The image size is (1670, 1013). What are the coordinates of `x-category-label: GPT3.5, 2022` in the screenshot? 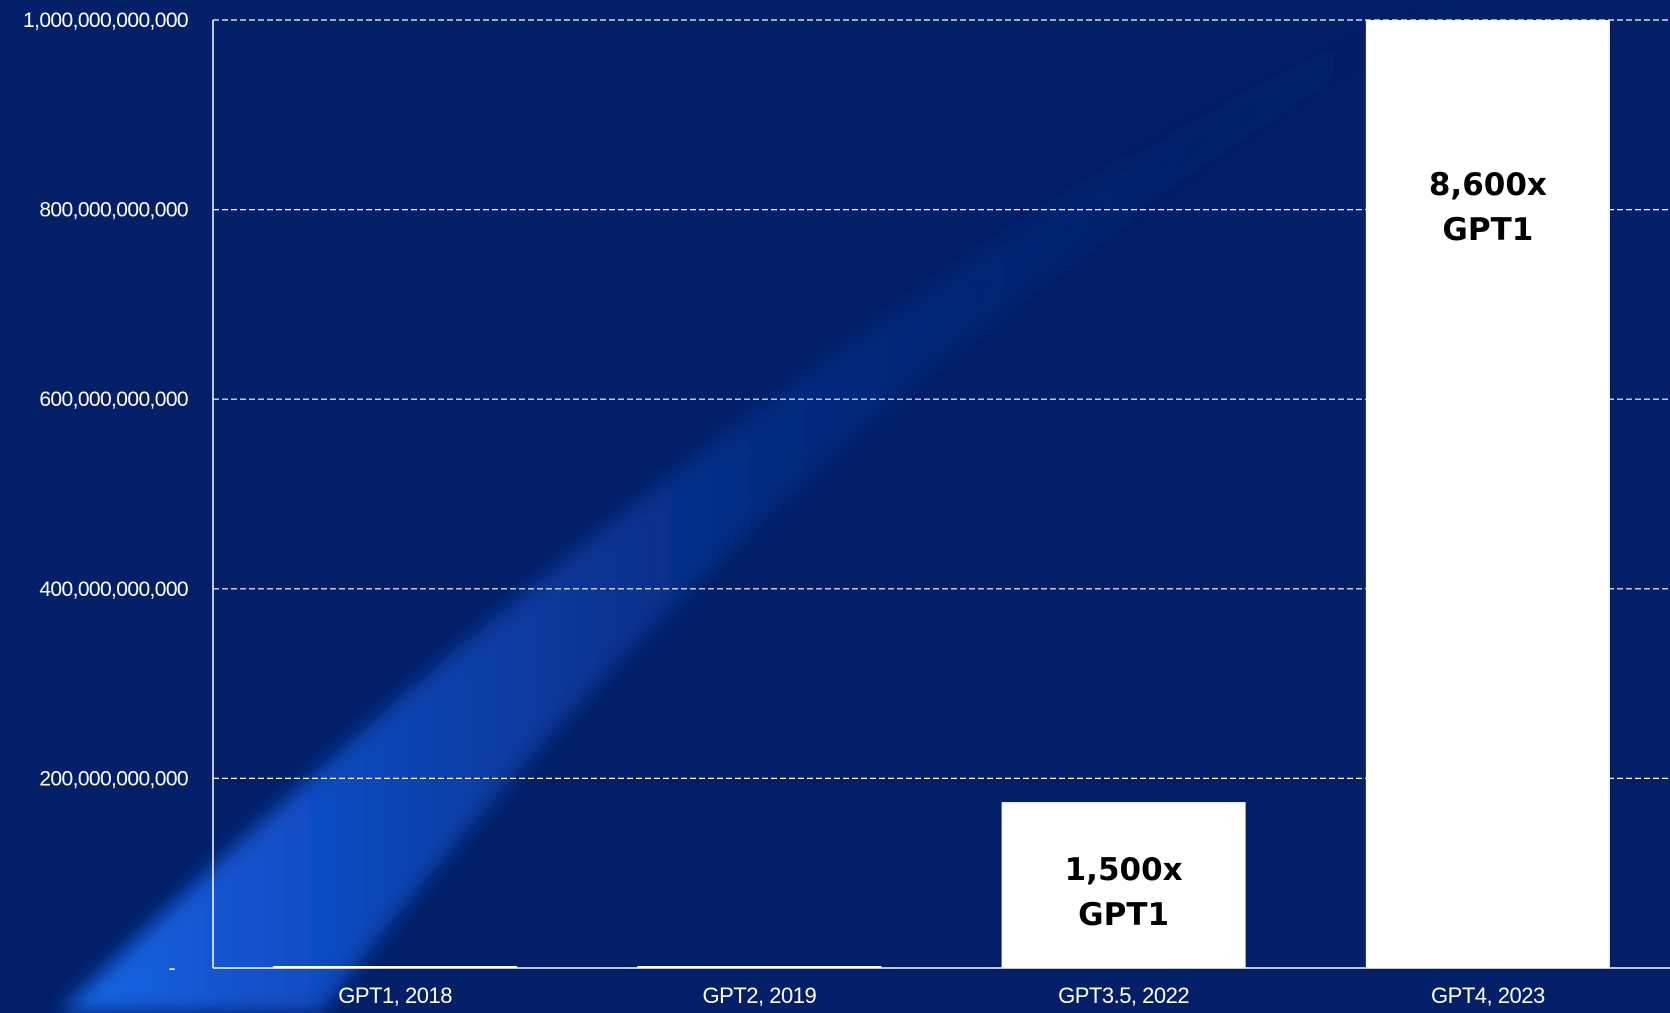 It's located at (1123, 995).